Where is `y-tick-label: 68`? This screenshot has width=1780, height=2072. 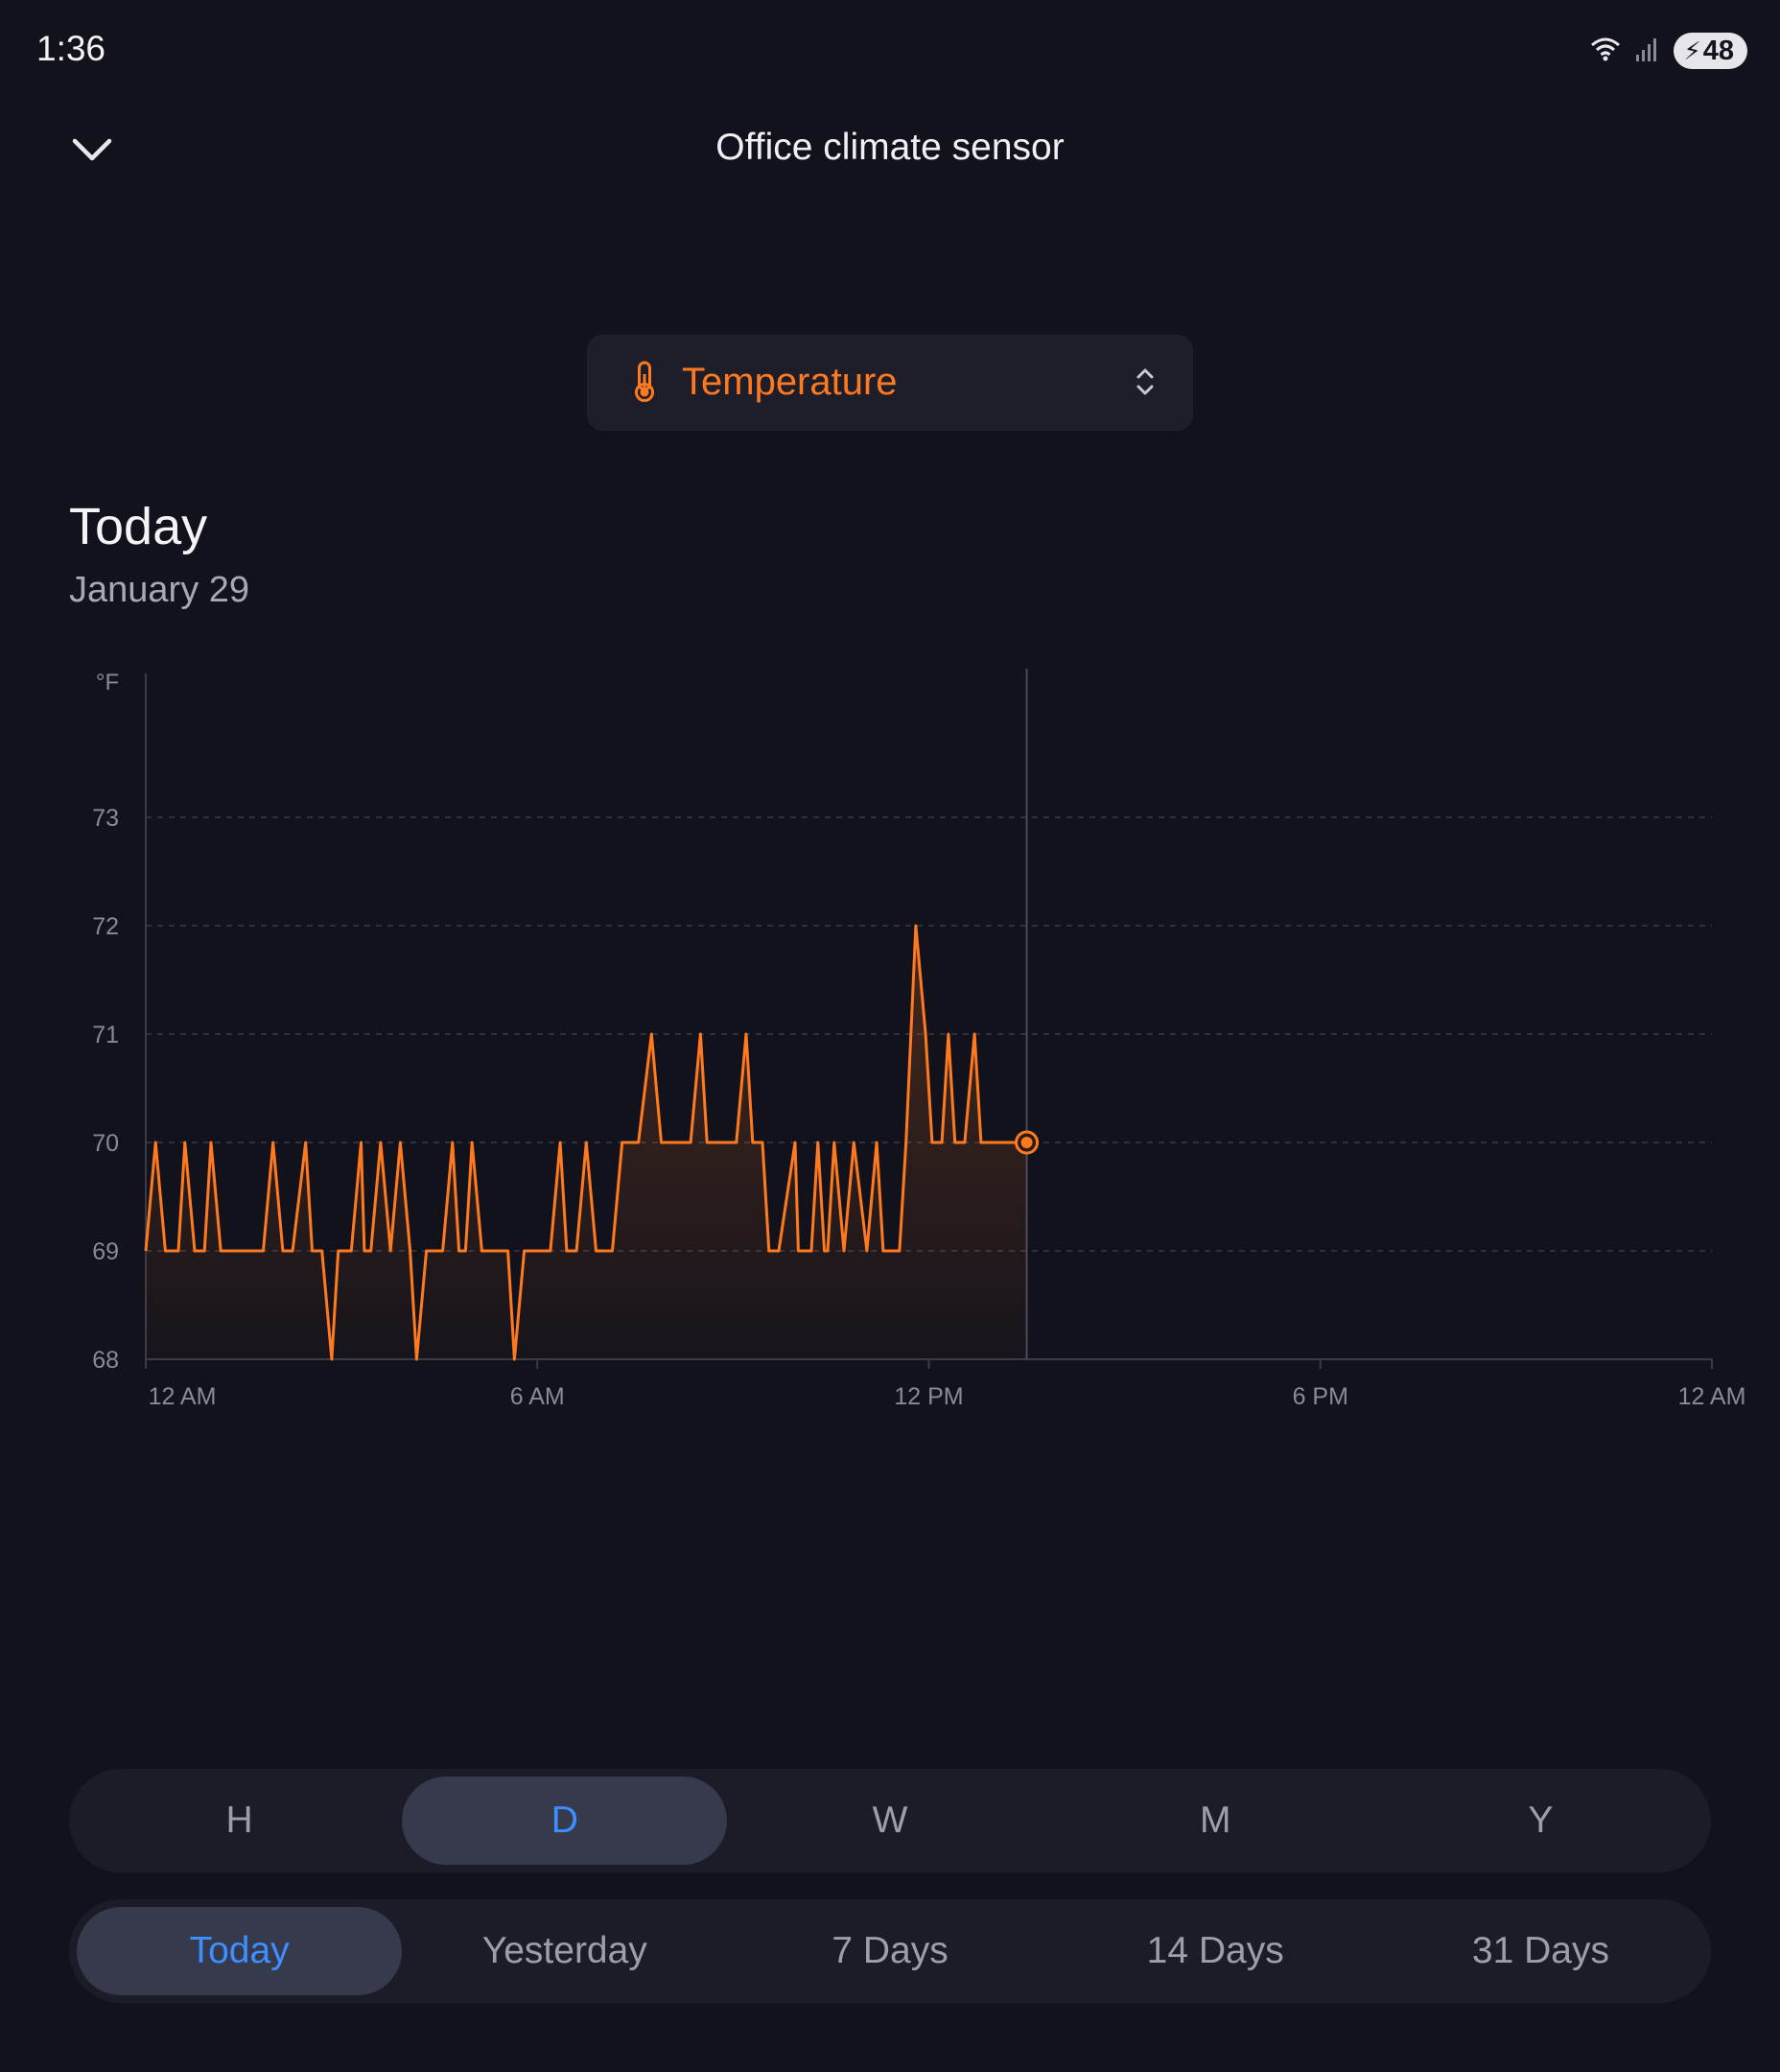
y-tick-label: 68 is located at coordinates (105, 1360).